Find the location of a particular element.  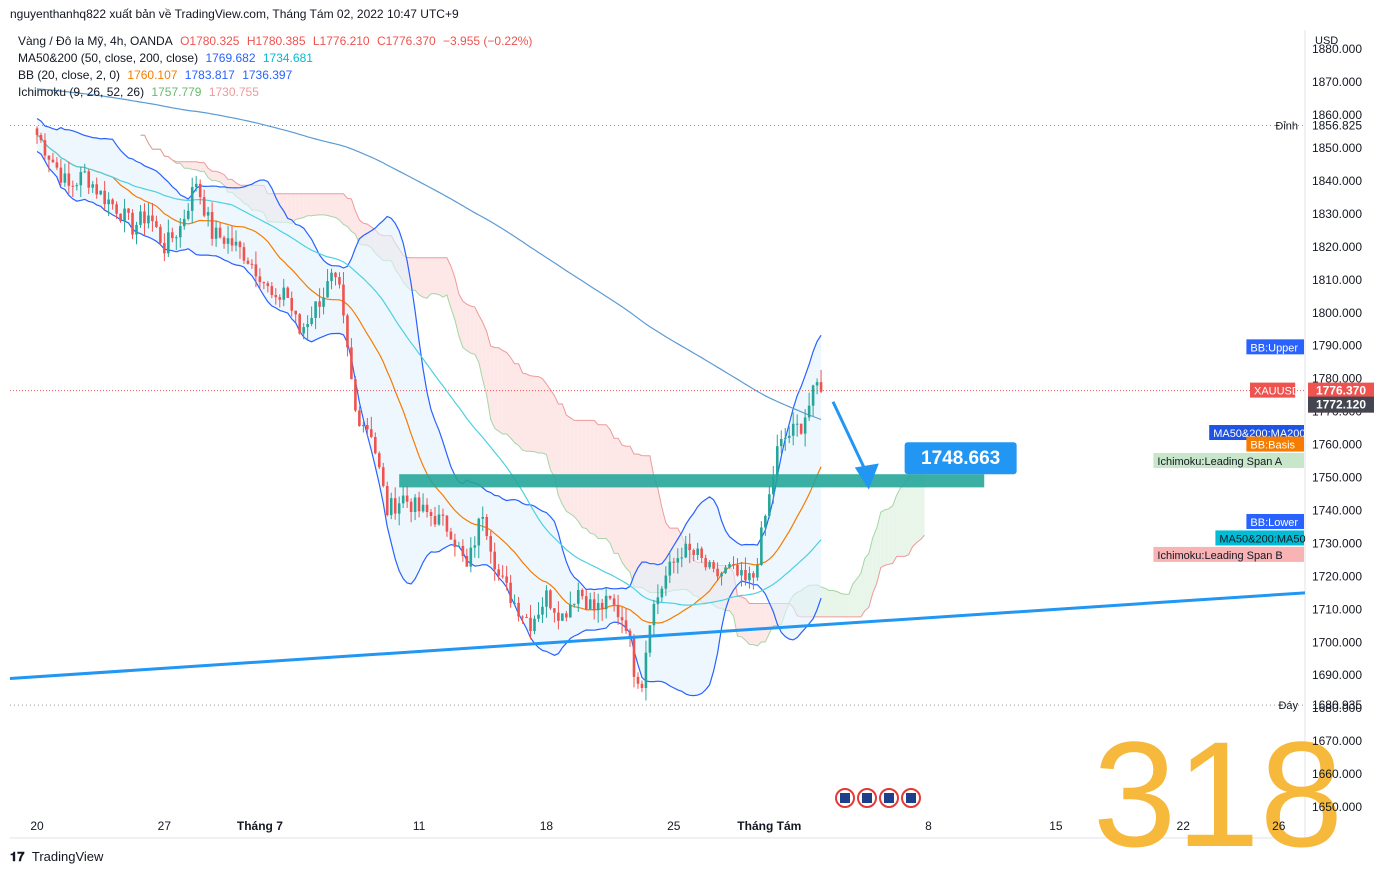

price-tick-label: 1800.000 is located at coordinates (1337, 313).